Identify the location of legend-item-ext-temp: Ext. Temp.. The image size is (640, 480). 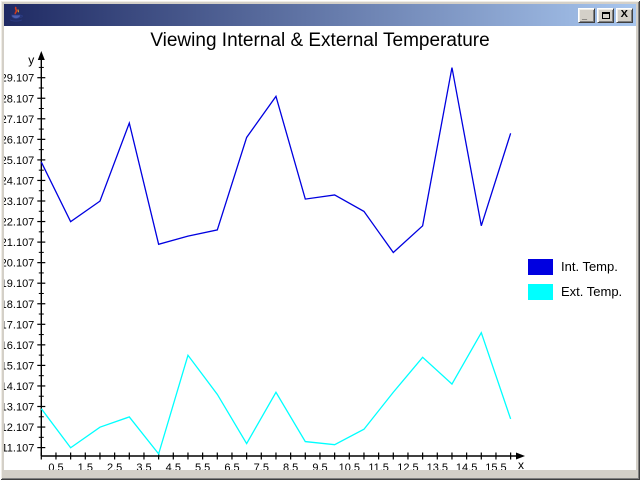
(575, 291).